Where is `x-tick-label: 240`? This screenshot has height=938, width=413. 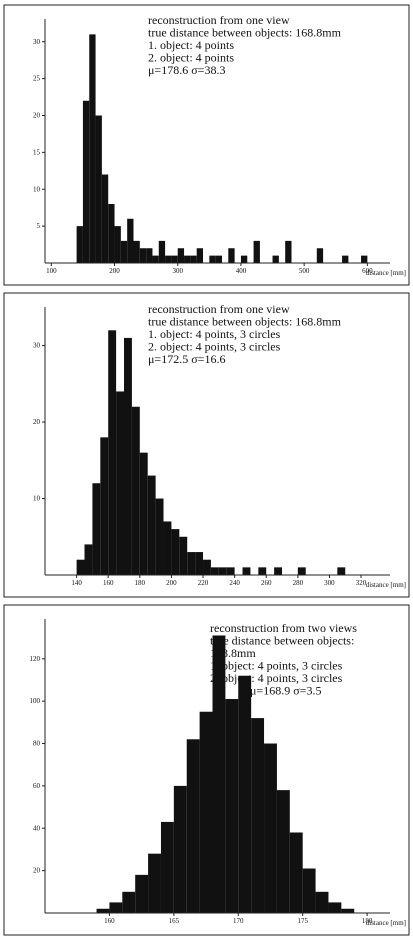 x-tick-label: 240 is located at coordinates (234, 583).